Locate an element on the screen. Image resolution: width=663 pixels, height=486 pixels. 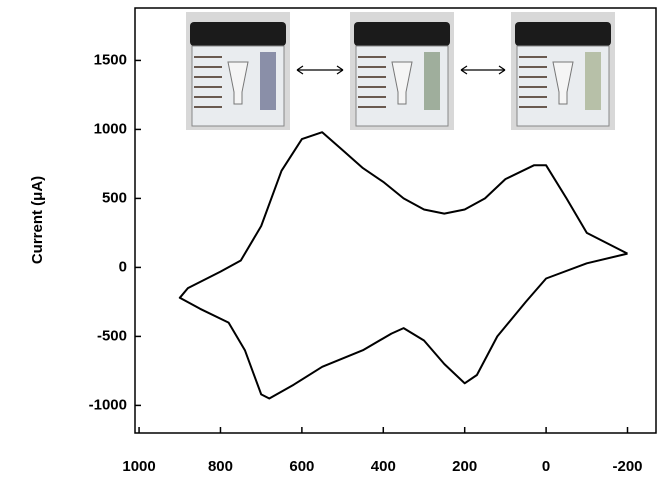
y-tick-label: 0 is located at coordinates (123, 266).